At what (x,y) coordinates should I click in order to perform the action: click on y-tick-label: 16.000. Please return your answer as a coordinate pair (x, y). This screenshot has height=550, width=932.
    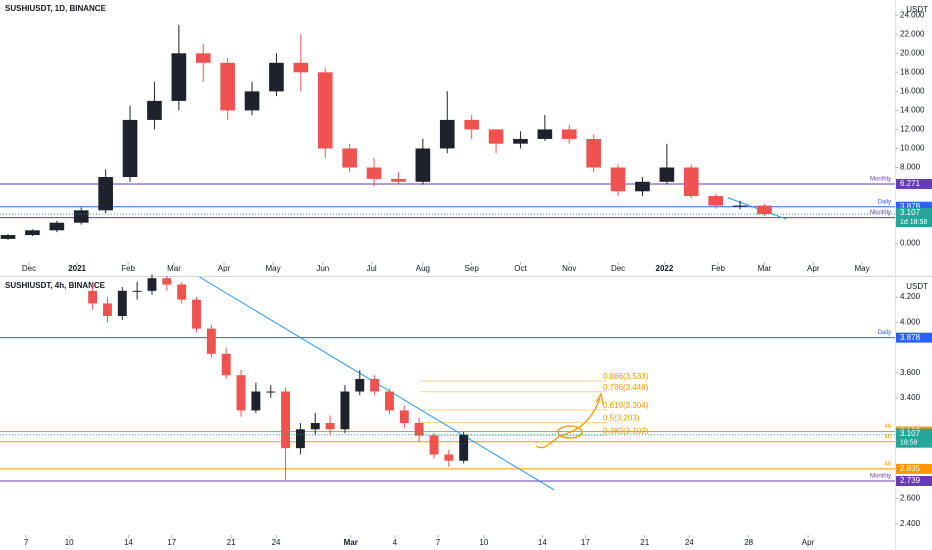
    Looking at the image, I should click on (912, 90).